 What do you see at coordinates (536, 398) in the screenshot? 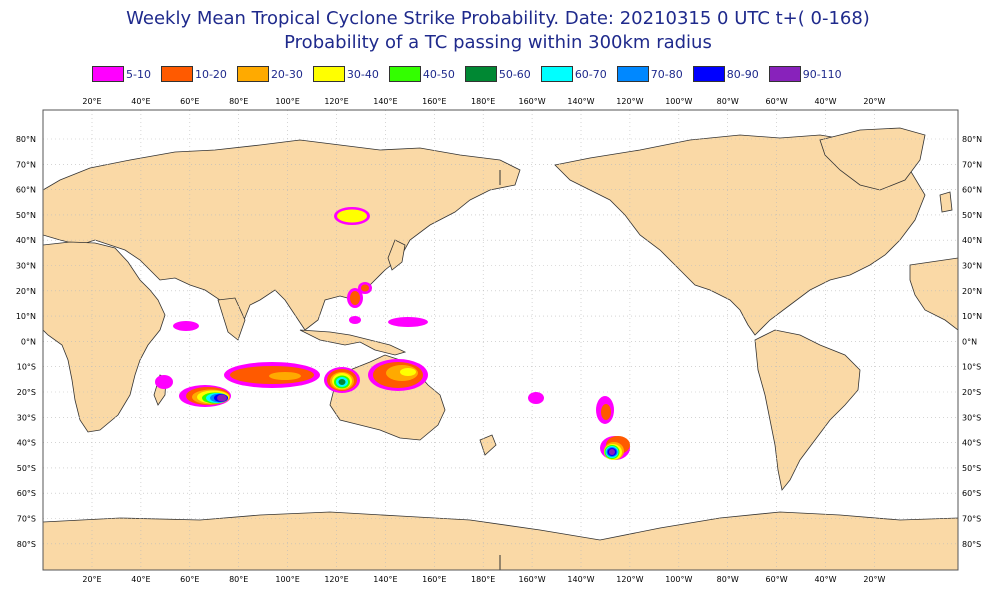
I see `prob-area-south-pacific-small` at bounding box center [536, 398].